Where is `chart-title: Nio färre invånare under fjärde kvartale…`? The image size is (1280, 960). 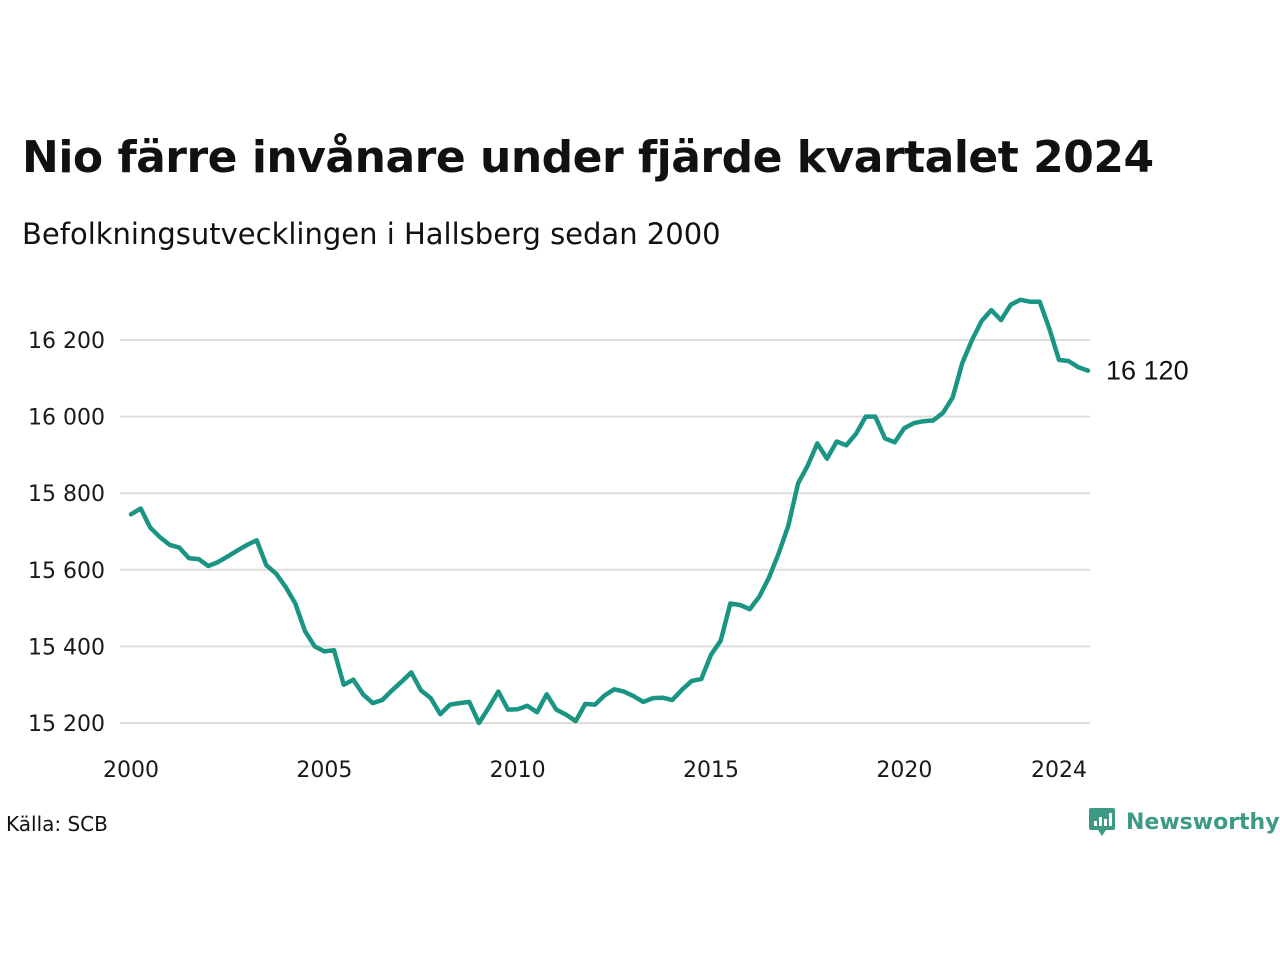
chart-title: Nio färre invånare under fjärde kvartale… is located at coordinates (588, 157).